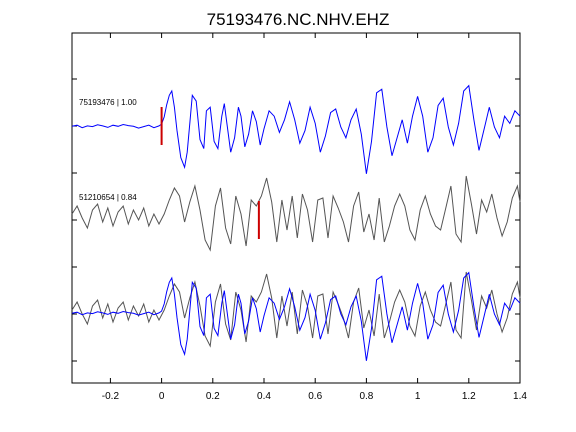 Image resolution: width=576 pixels, height=432 pixels. I want to click on x-tick-label: 1.2, so click(469, 396).